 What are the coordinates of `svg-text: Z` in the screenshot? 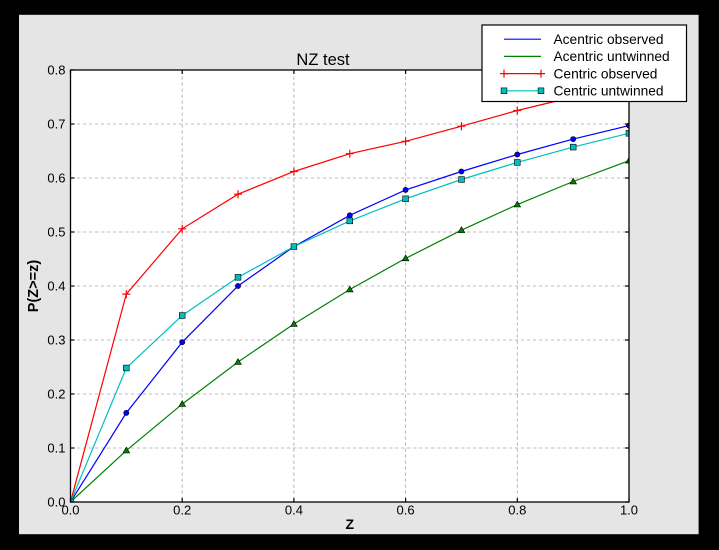 It's located at (350, 524).